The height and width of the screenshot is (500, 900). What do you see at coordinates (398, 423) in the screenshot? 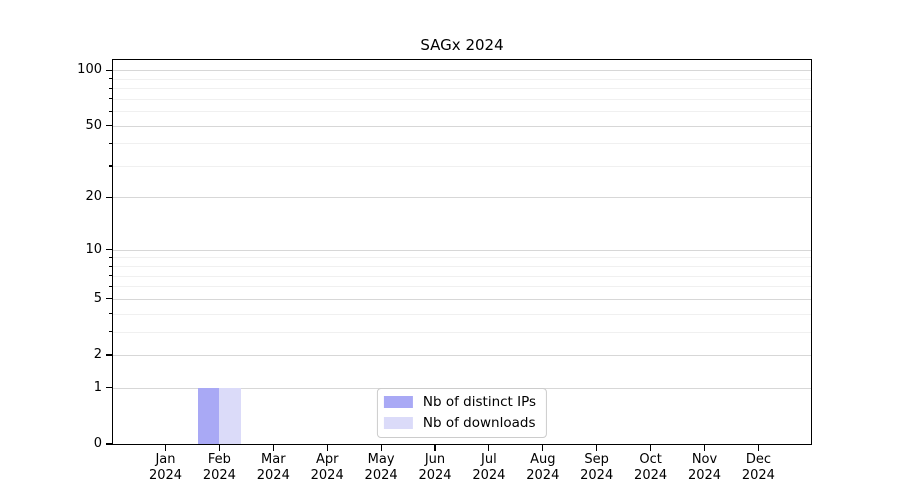
I see `legend-swatch-downloads` at bounding box center [398, 423].